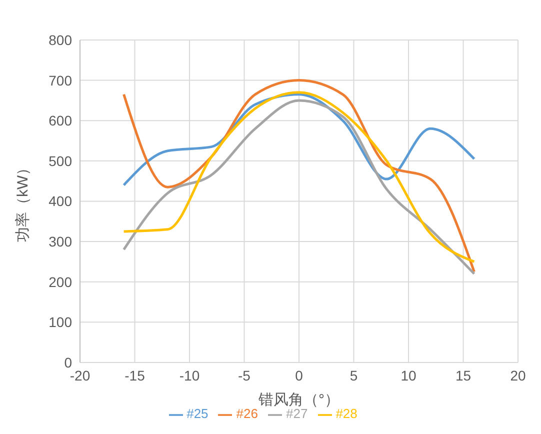 The width and height of the screenshot is (541, 434). What do you see at coordinates (68, 362) in the screenshot?
I see `y-tick-label: 0` at bounding box center [68, 362].